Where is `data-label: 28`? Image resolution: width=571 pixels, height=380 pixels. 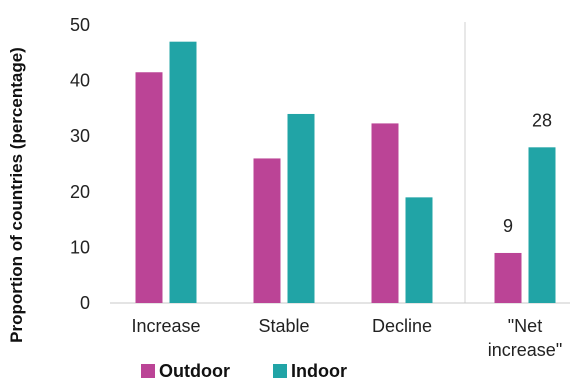
data-label: 28 is located at coordinates (542, 120).